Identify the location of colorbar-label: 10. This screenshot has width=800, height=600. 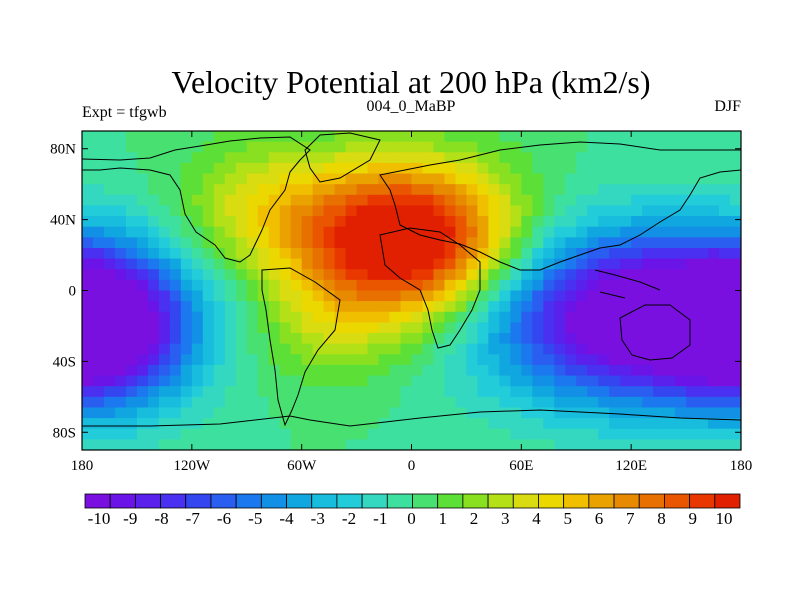
(724, 518).